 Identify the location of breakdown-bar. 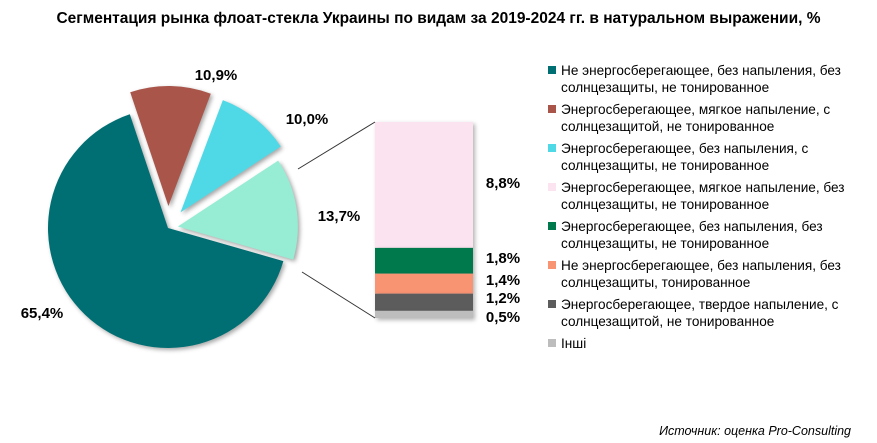
(424, 220).